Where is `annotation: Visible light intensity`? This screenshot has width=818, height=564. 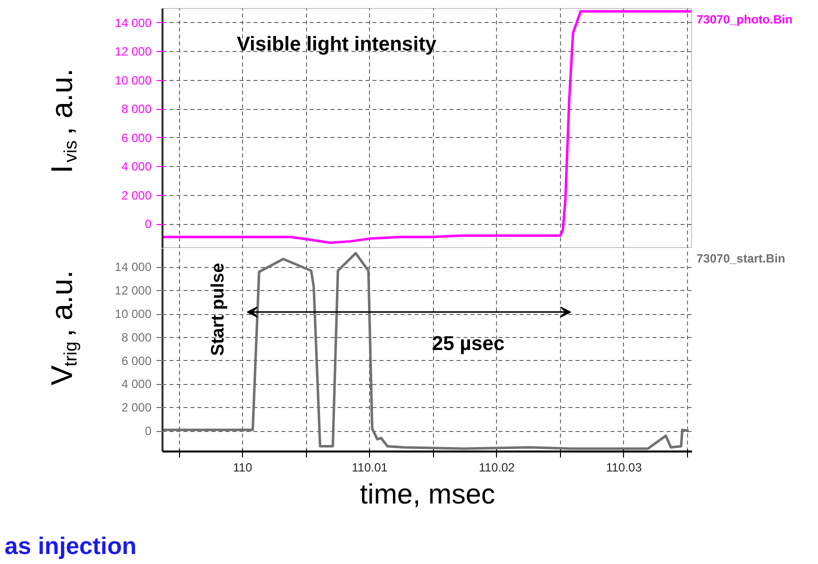
annotation: Visible light intensity is located at coordinates (337, 45).